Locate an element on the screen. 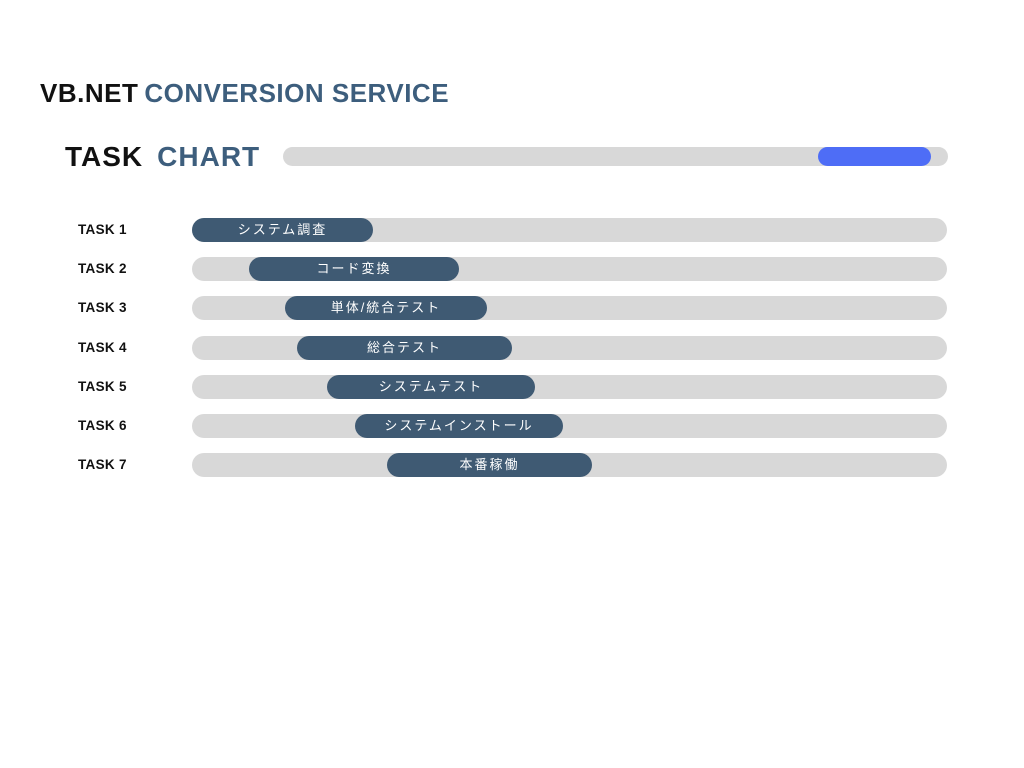 Image resolution: width=1024 pixels, height=768 pixels. task-row: TASK 6 システムインストール is located at coordinates (512, 425).